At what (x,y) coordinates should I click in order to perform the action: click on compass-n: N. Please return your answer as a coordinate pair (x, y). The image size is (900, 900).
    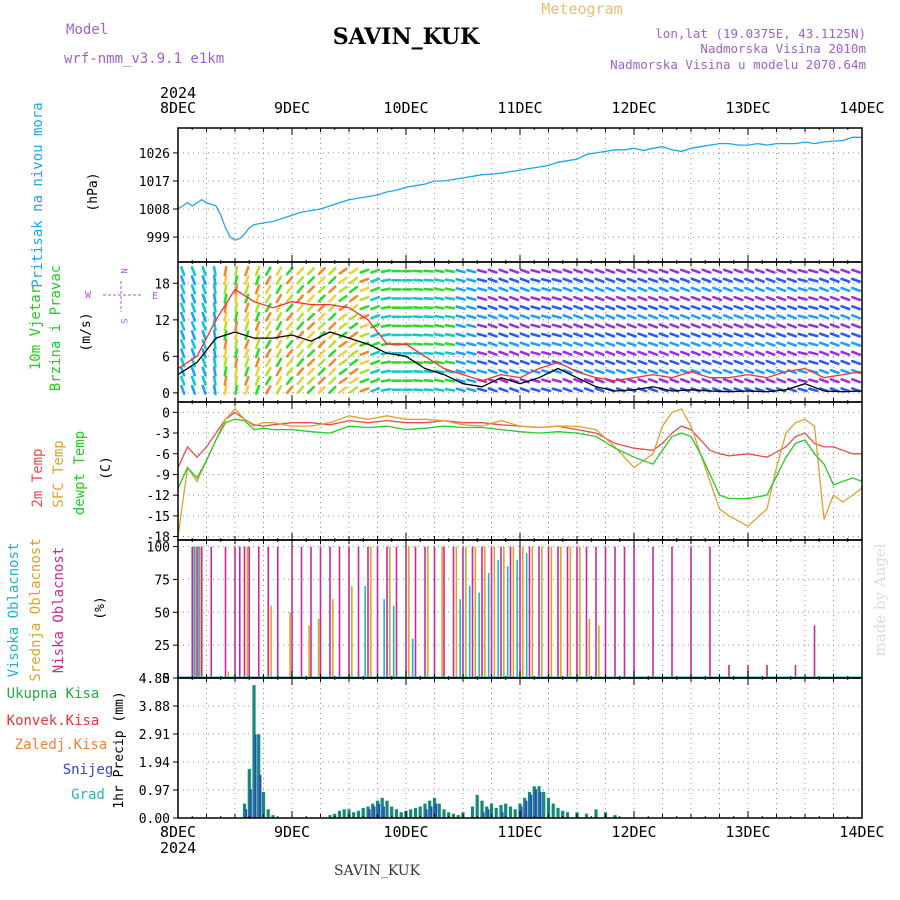
    Looking at the image, I should click on (123, 270).